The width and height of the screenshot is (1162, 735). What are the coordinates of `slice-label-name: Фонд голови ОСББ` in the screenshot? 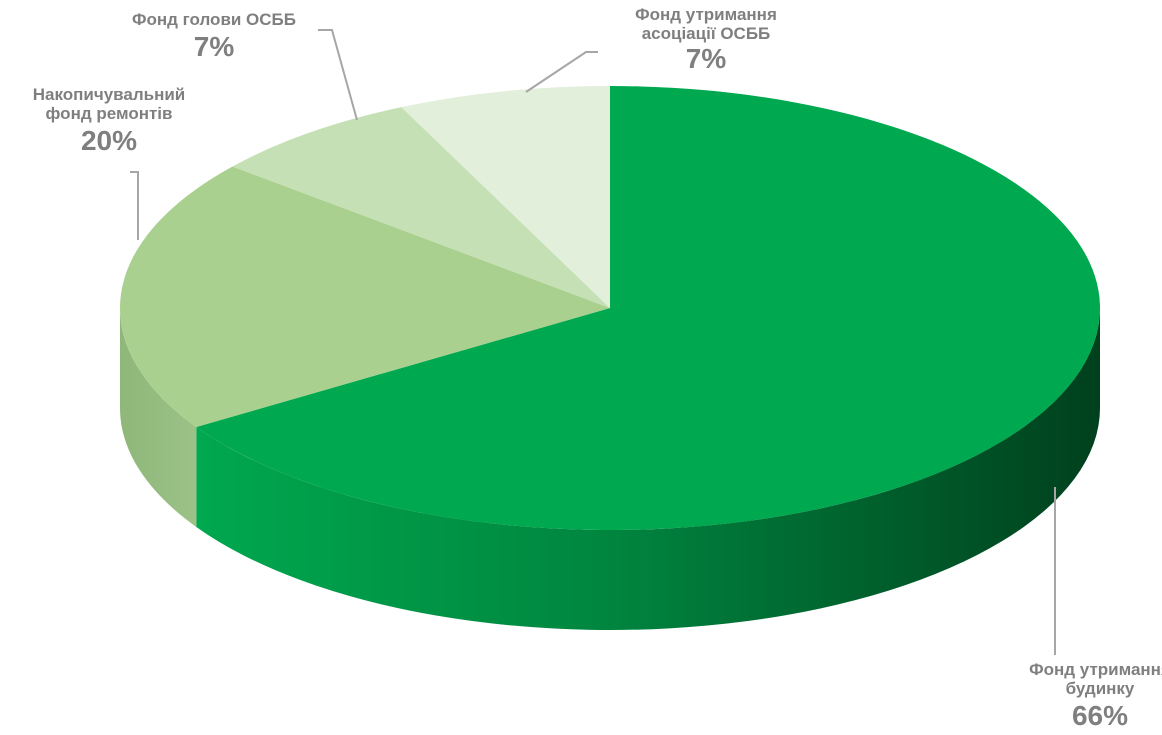 It's located at (213, 19).